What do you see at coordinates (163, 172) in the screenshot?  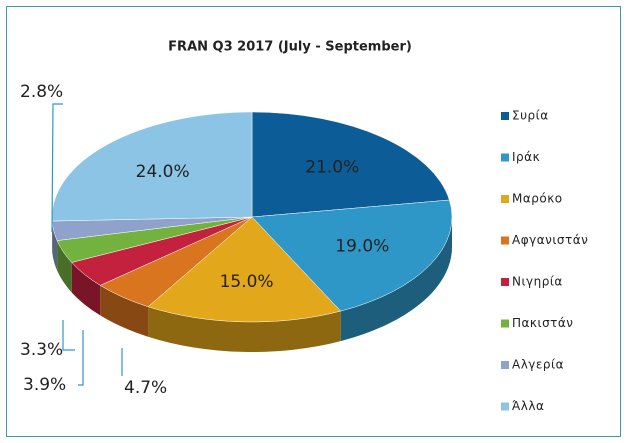 I see `data-label: 24.0%` at bounding box center [163, 172].